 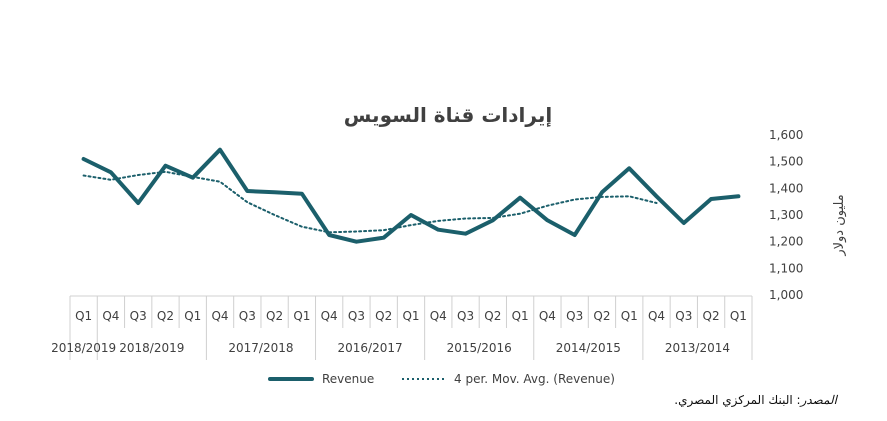 What do you see at coordinates (786, 188) in the screenshot?
I see `y-tick-label: 1,400` at bounding box center [786, 188].